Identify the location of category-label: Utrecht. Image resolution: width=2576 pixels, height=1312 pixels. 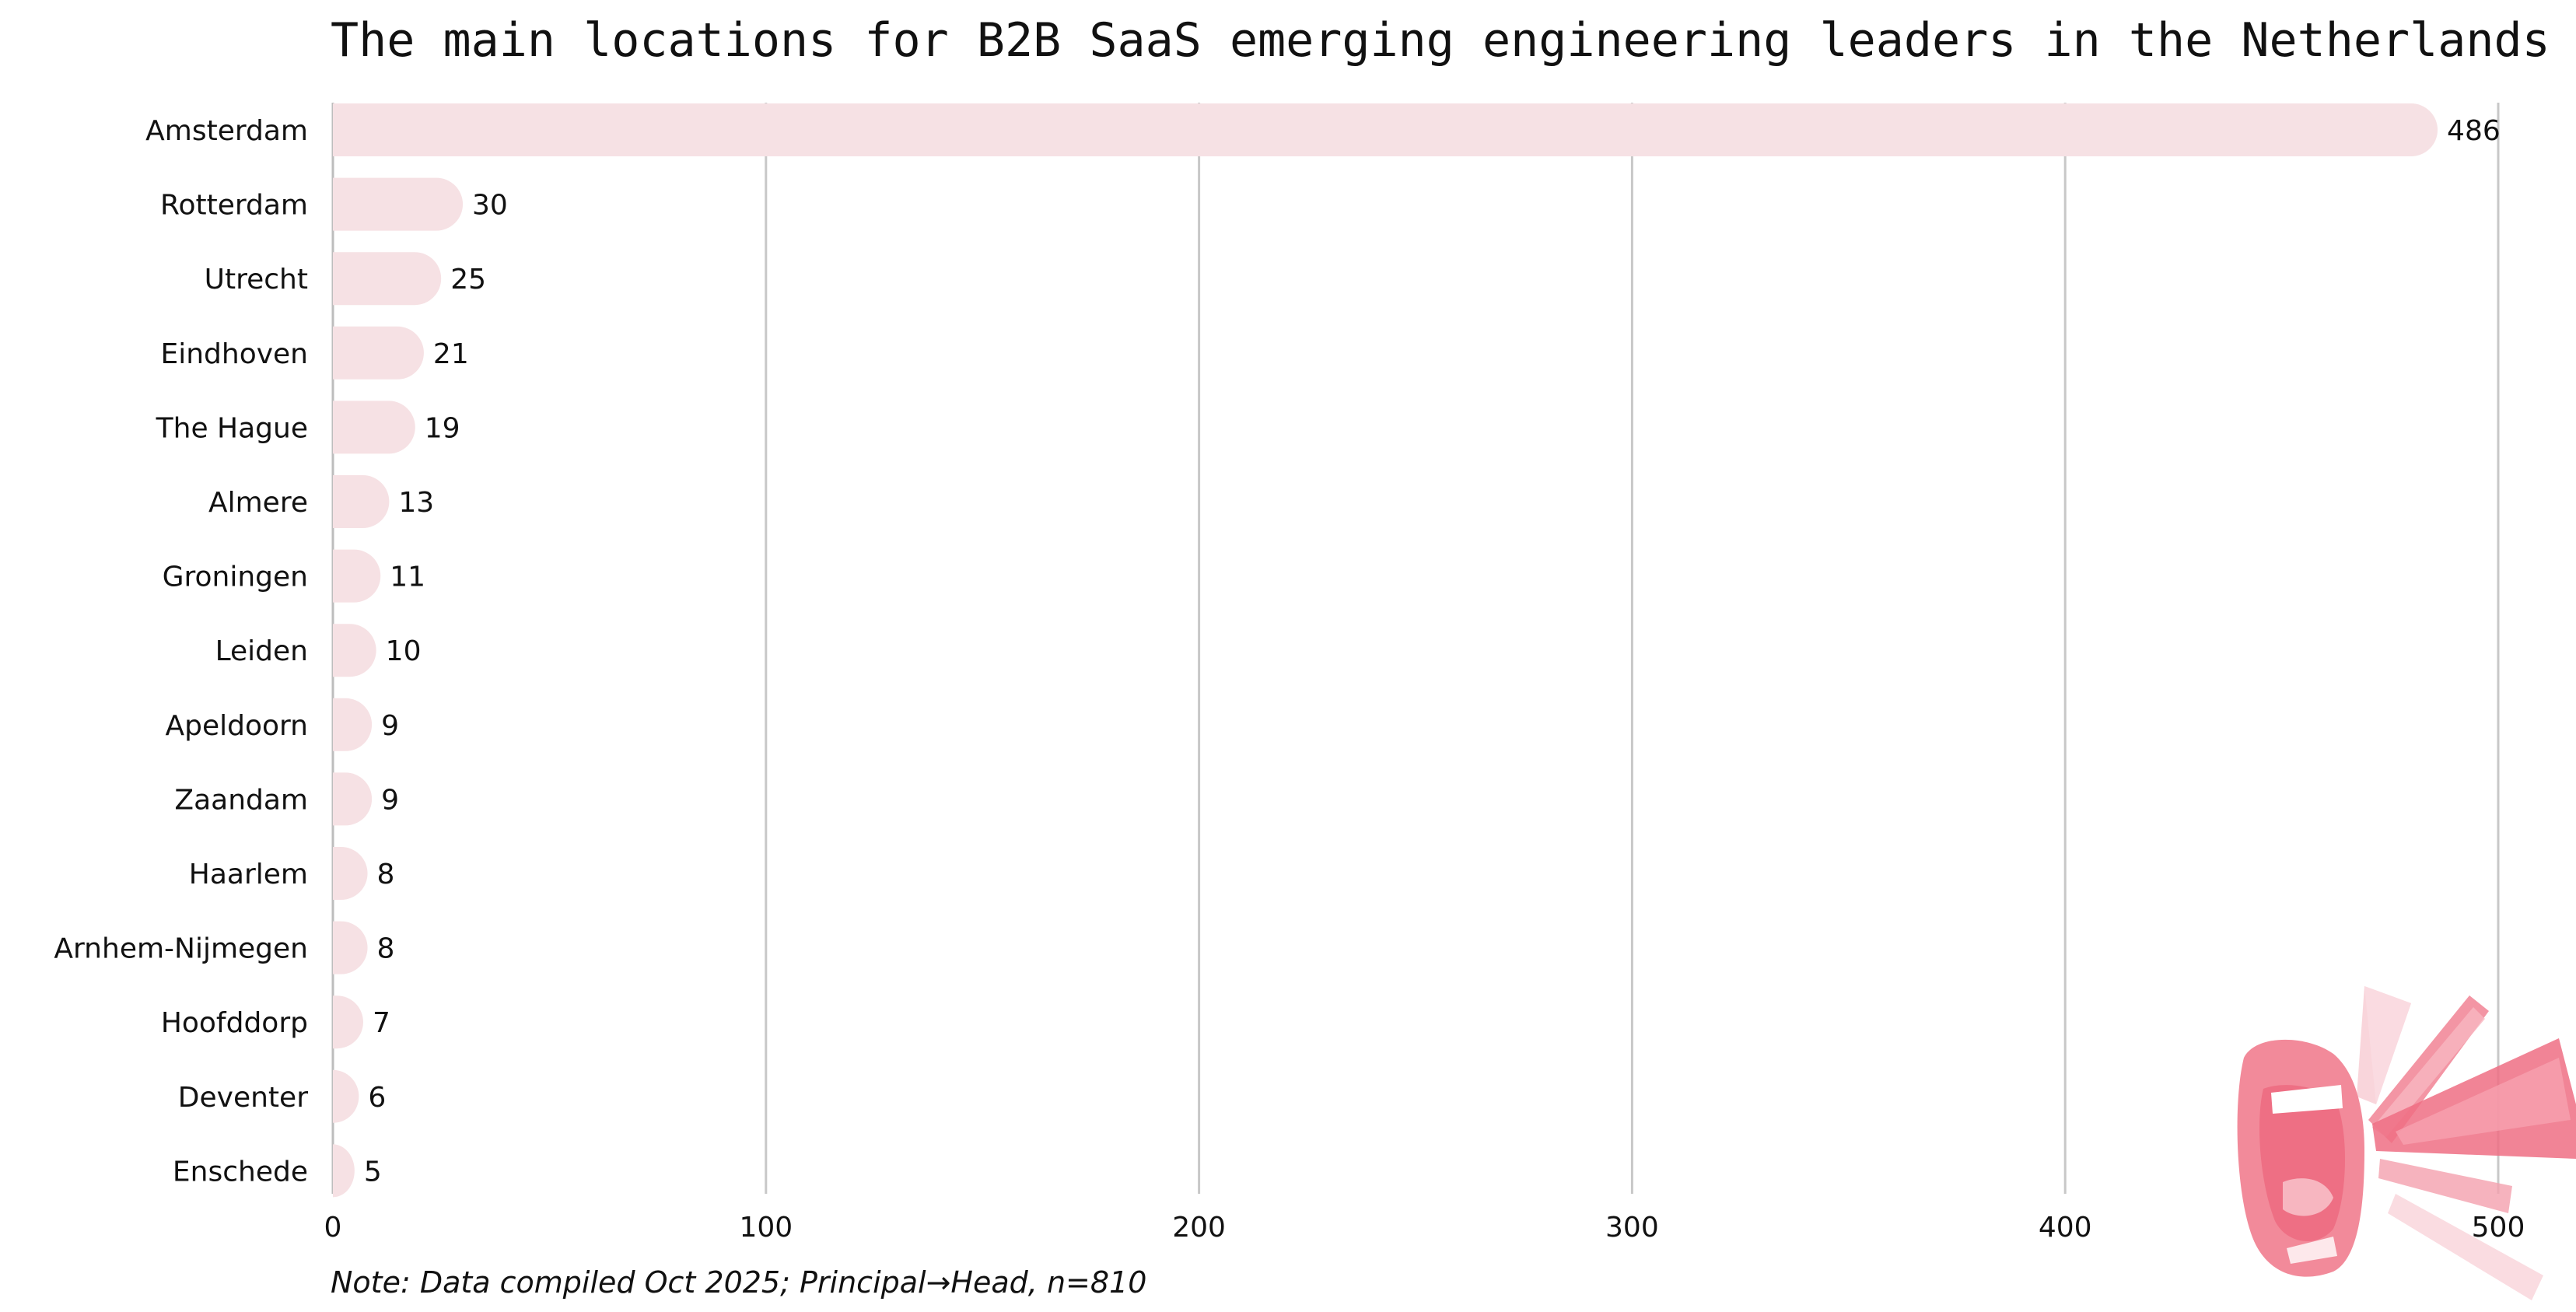
(257, 280).